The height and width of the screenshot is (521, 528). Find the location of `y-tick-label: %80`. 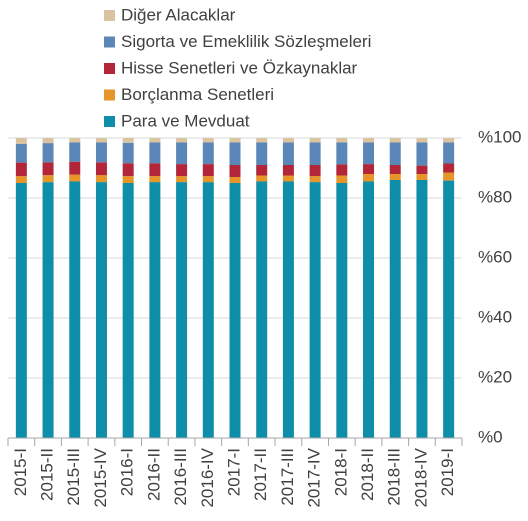

y-tick-label: %80 is located at coordinates (495, 196).